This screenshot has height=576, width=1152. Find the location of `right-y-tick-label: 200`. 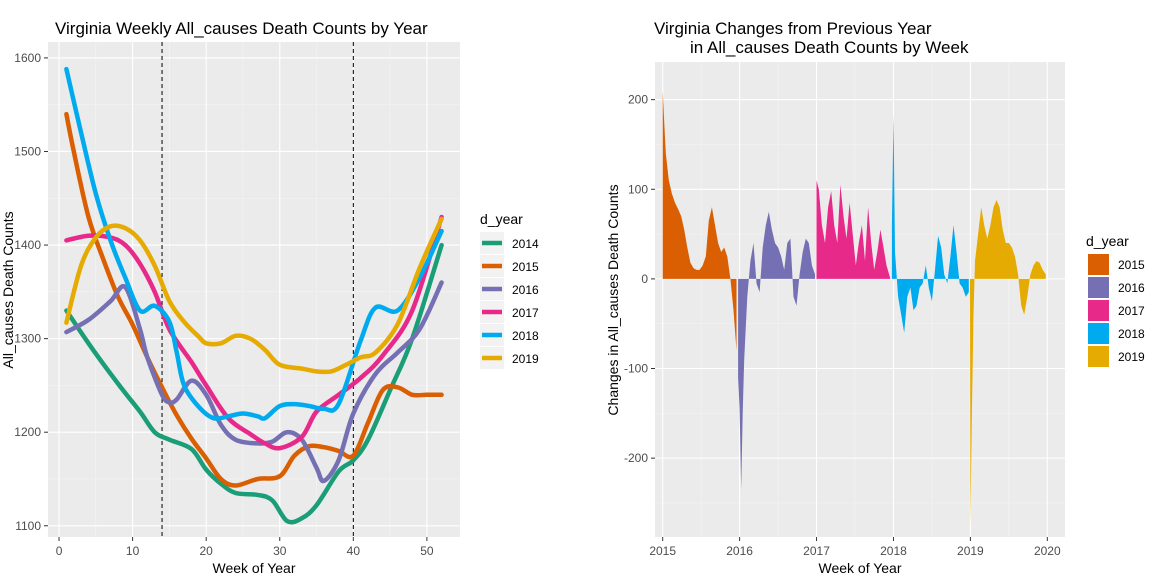

right-y-tick-label: 200 is located at coordinates (638, 100).